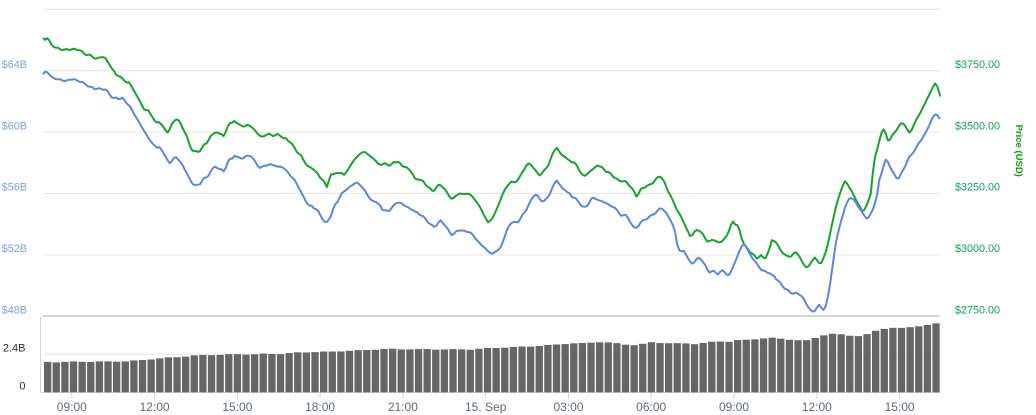  I want to click on svg-text: $3250.00, so click(977, 188).